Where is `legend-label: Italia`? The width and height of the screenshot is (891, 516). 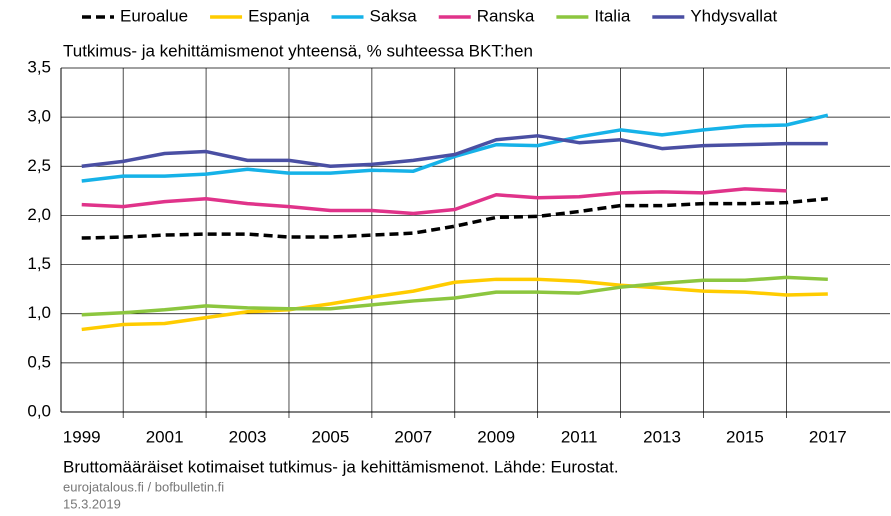
legend-label: Italia is located at coordinates (612, 15).